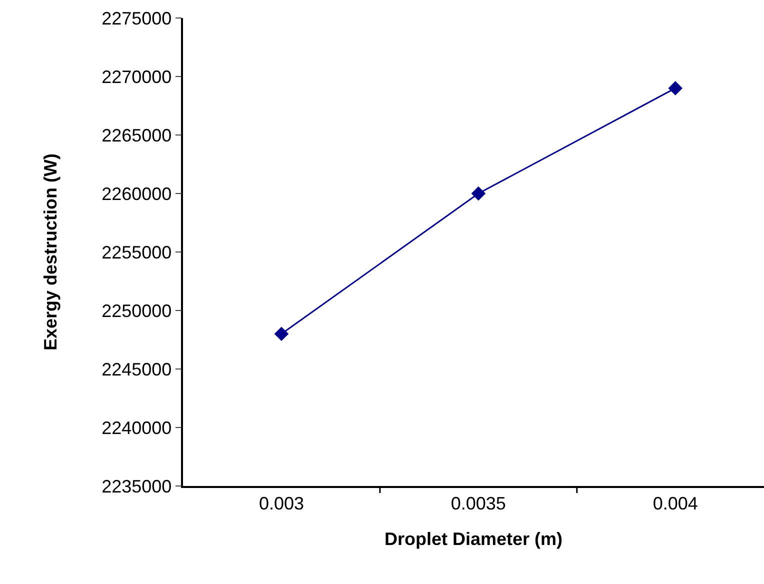 This screenshot has width=764, height=584. What do you see at coordinates (137, 135) in the screenshot?
I see `y-tick-label: 2265000` at bounding box center [137, 135].